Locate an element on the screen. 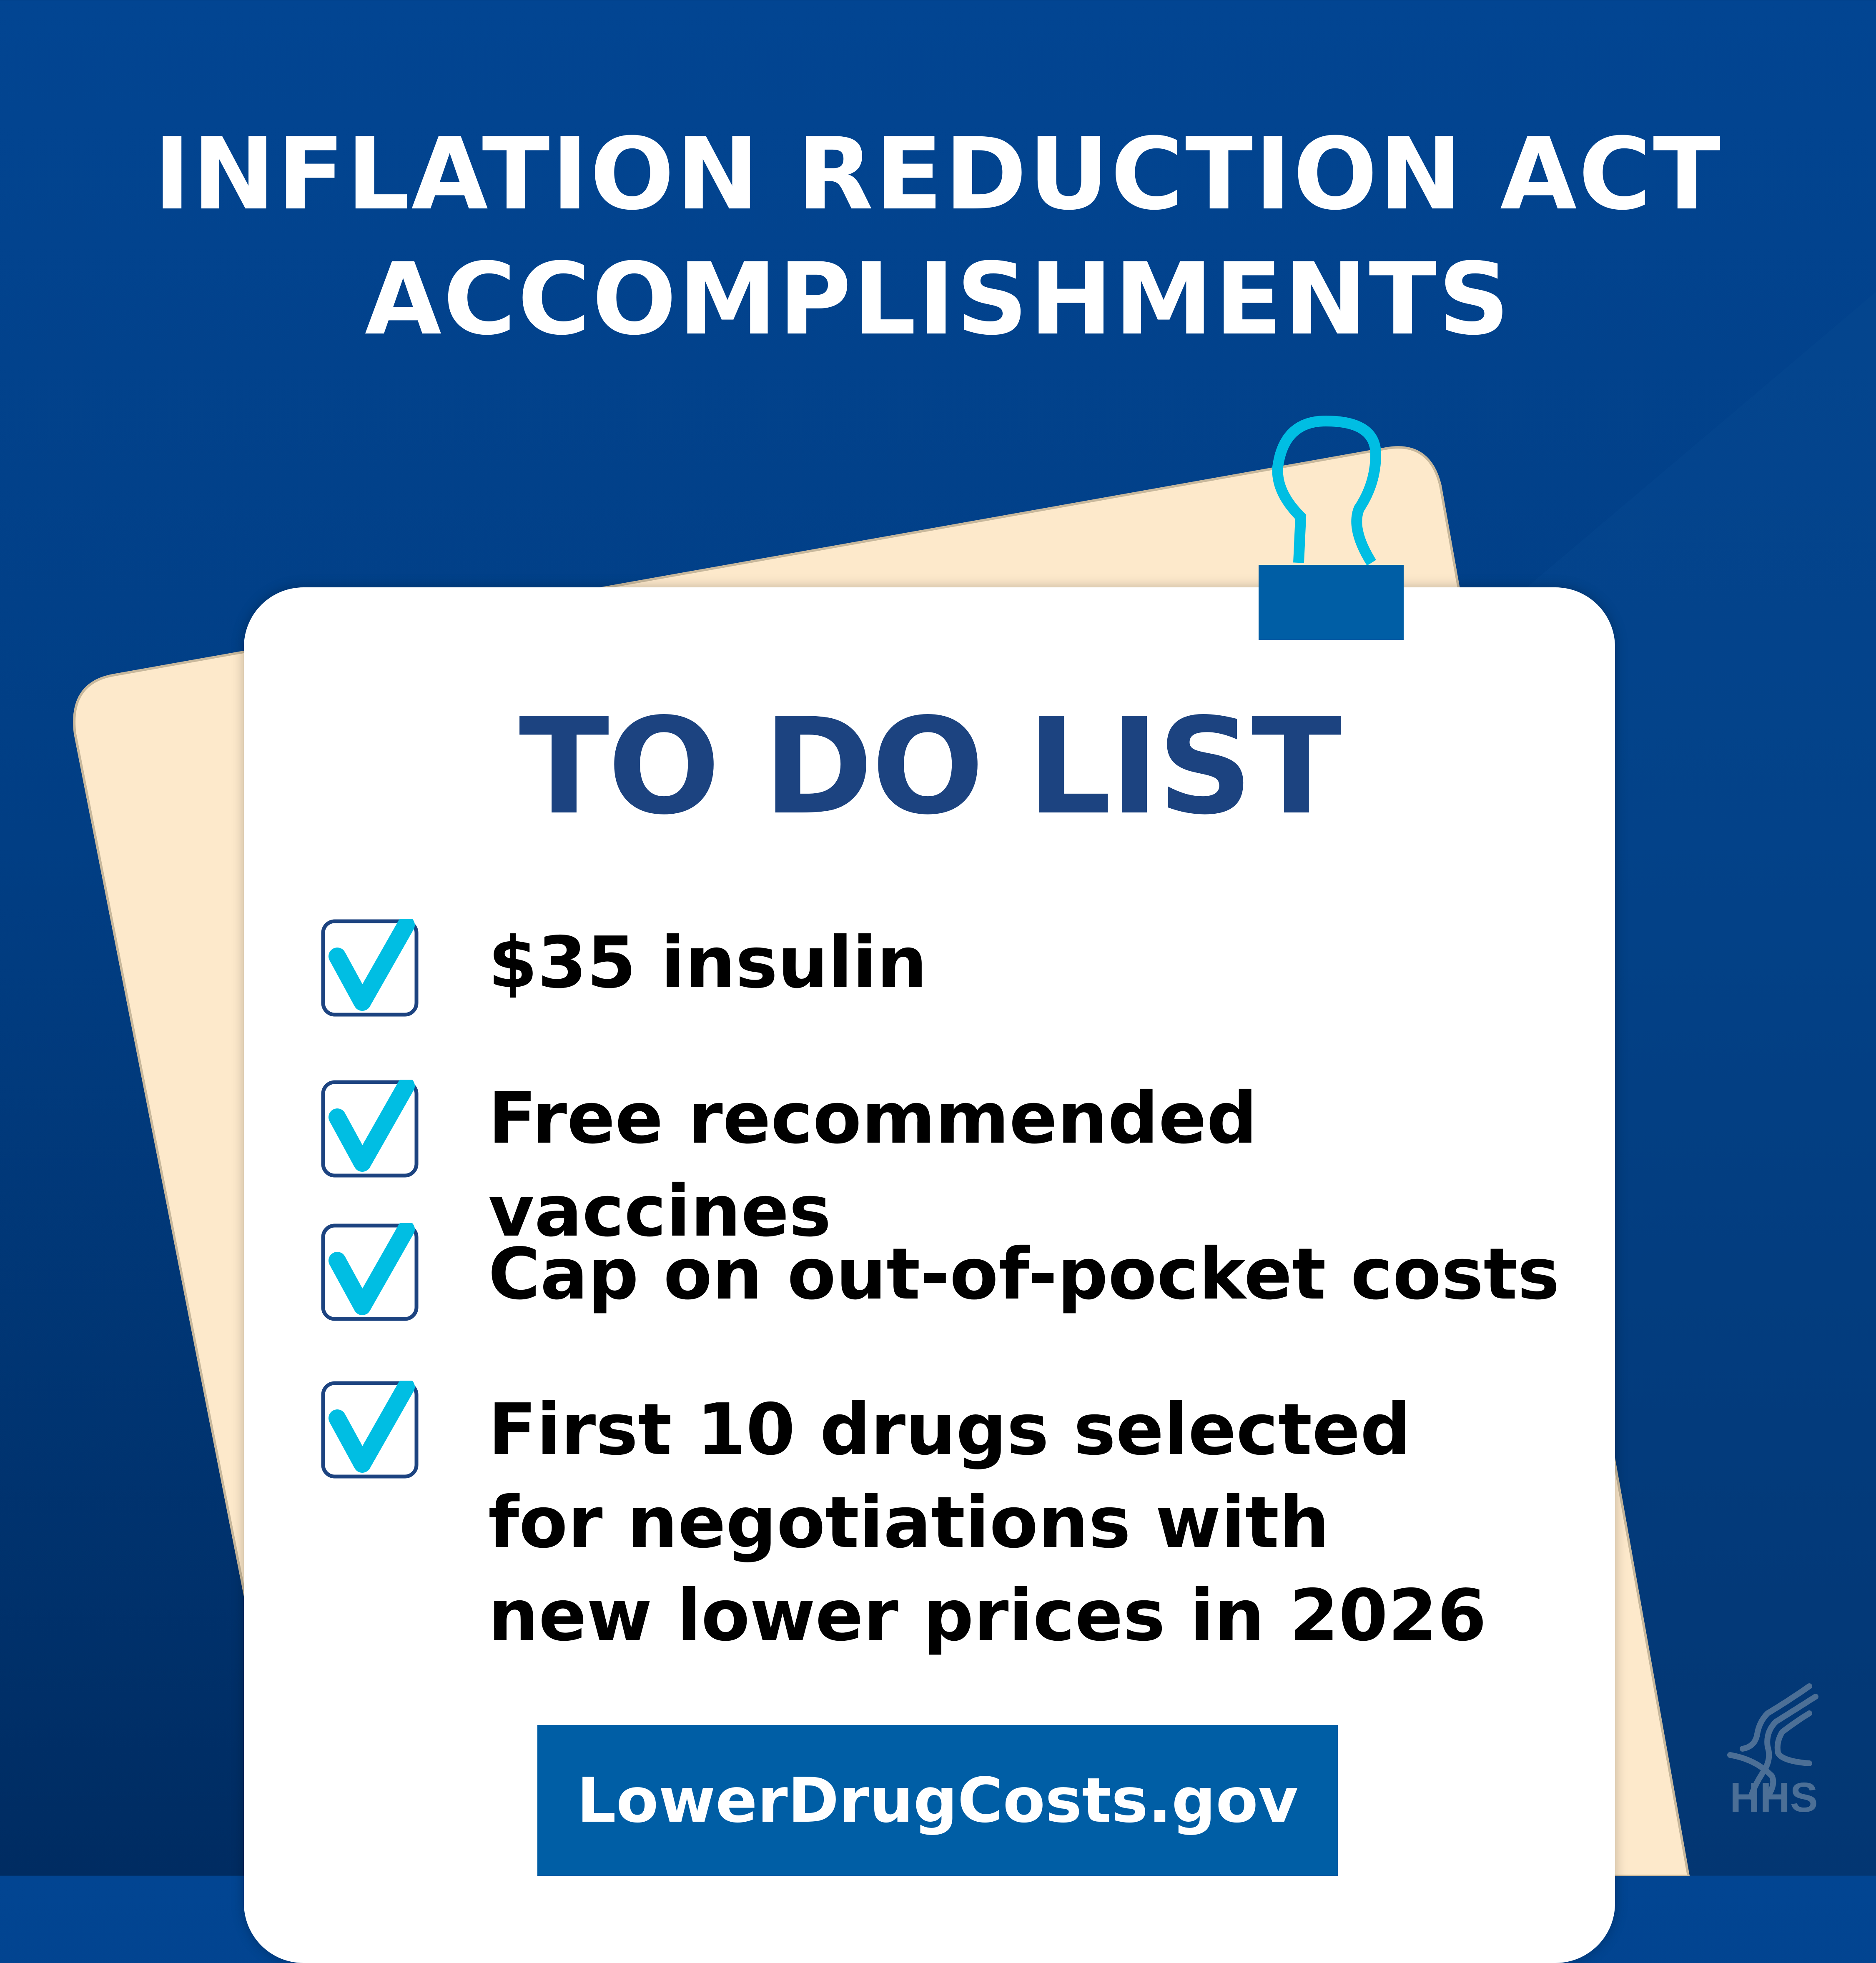 Image resolution: width=1876 pixels, height=1963 pixels. todo-item-cap-costs: Cap on out-of-pocket costs is located at coordinates (1024, 1274).